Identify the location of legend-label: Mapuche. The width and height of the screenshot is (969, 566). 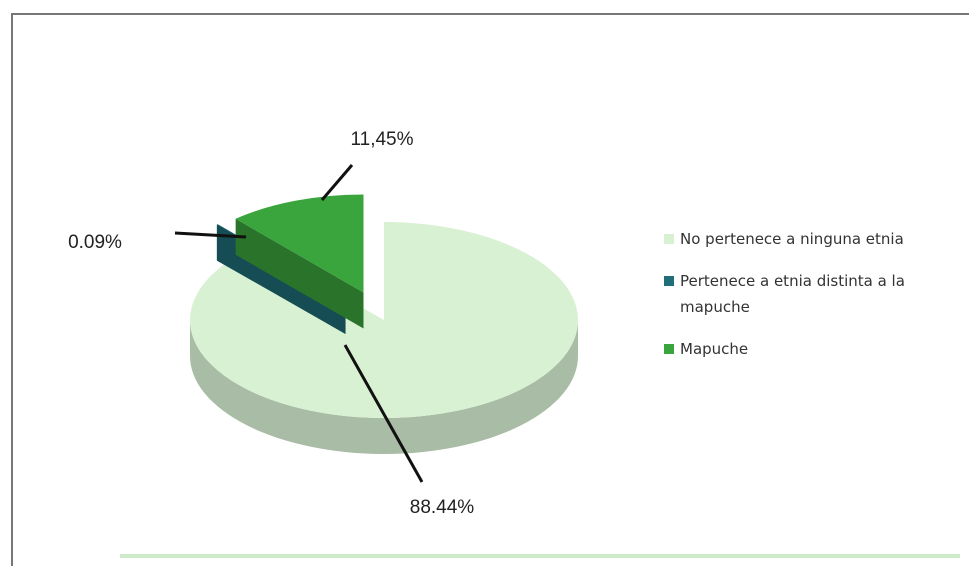
(714, 349).